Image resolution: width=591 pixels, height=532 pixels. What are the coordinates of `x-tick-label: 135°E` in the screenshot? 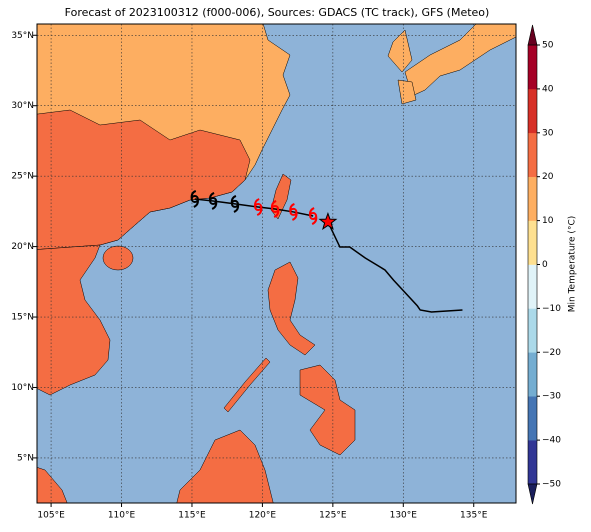 It's located at (474, 516).